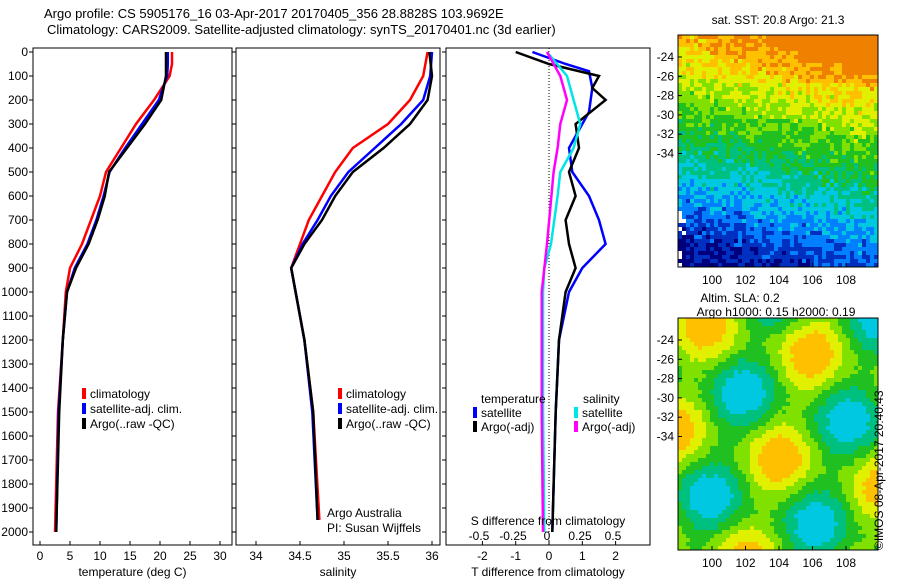 The width and height of the screenshot is (900, 580). Describe the element at coordinates (376, 394) in the screenshot. I see `legend-label: climatology` at that location.